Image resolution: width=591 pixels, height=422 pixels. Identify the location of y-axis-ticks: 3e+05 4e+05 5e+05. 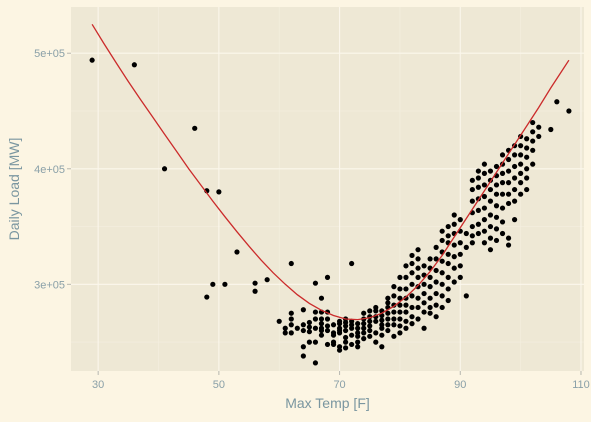
(52, 169).